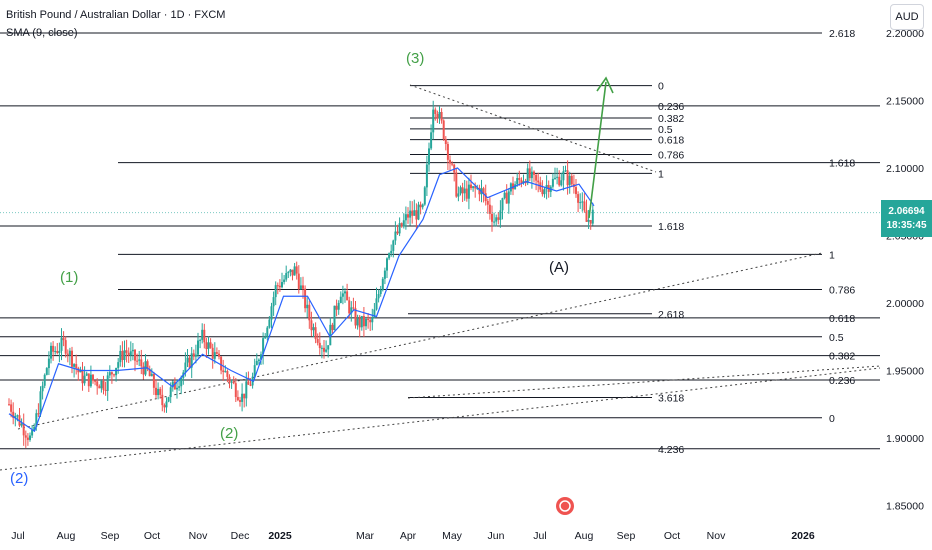  What do you see at coordinates (671, 450) in the screenshot?
I see `fib-level-label: 4.236` at bounding box center [671, 450].